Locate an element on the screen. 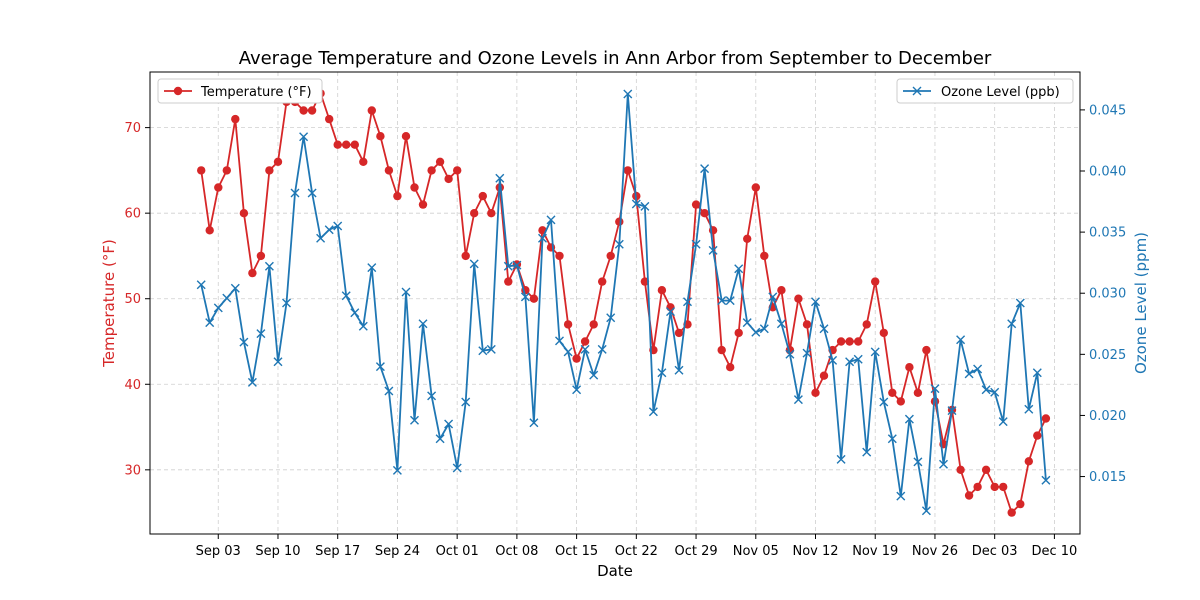 This screenshot has height=600, width=1200. x-tick-label: Nov 19 is located at coordinates (875, 551).